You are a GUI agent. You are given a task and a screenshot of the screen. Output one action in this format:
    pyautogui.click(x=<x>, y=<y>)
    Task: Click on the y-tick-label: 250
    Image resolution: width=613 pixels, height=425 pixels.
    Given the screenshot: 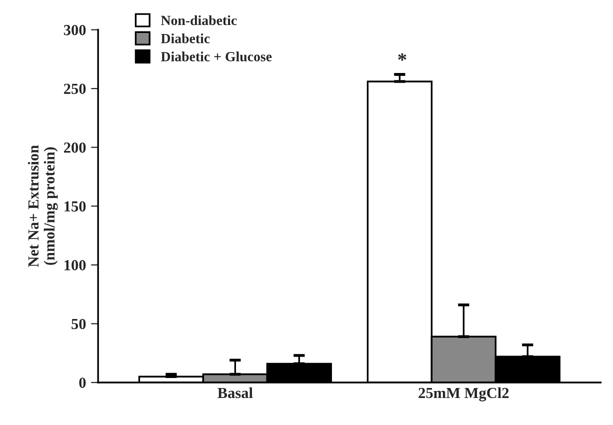 What is the action you would take?
    pyautogui.click(x=75, y=89)
    